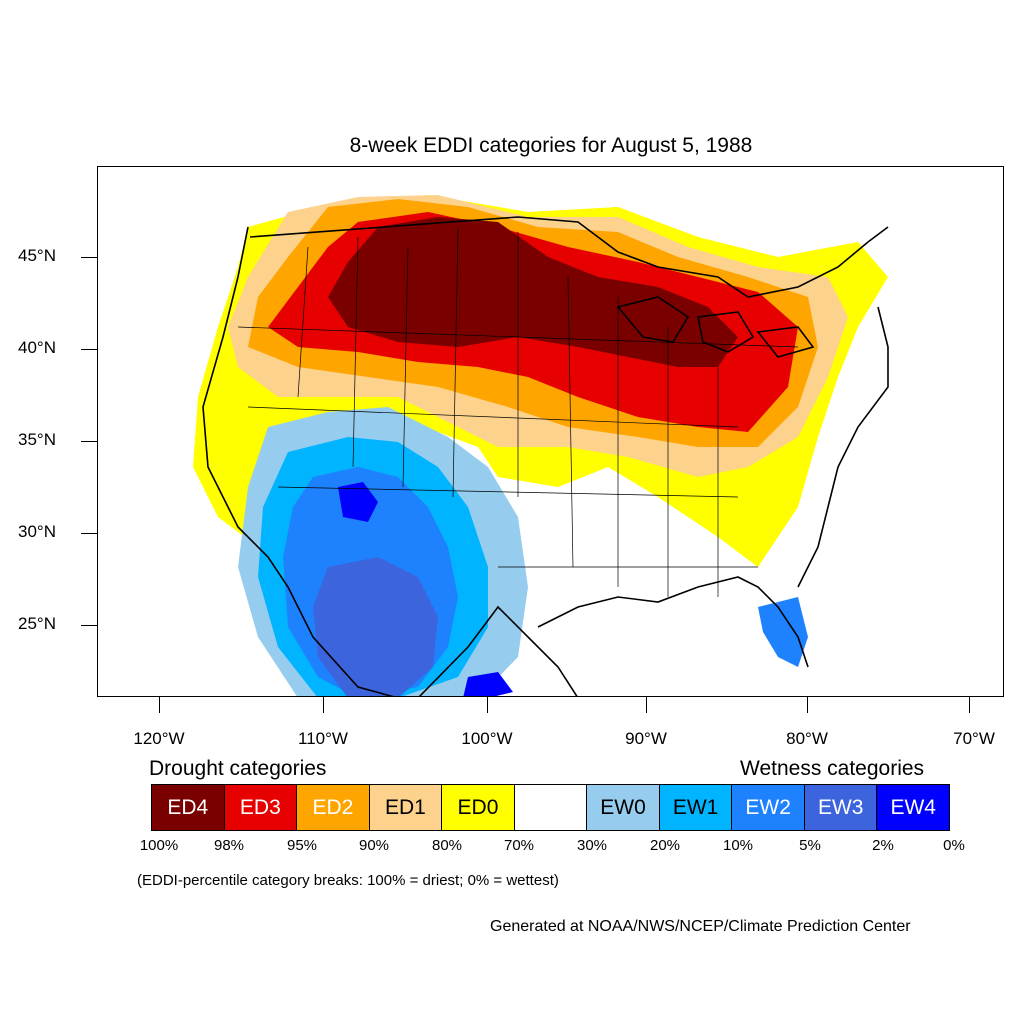  What do you see at coordinates (715, 327) in the screenshot?
I see `great-lakes` at bounding box center [715, 327].